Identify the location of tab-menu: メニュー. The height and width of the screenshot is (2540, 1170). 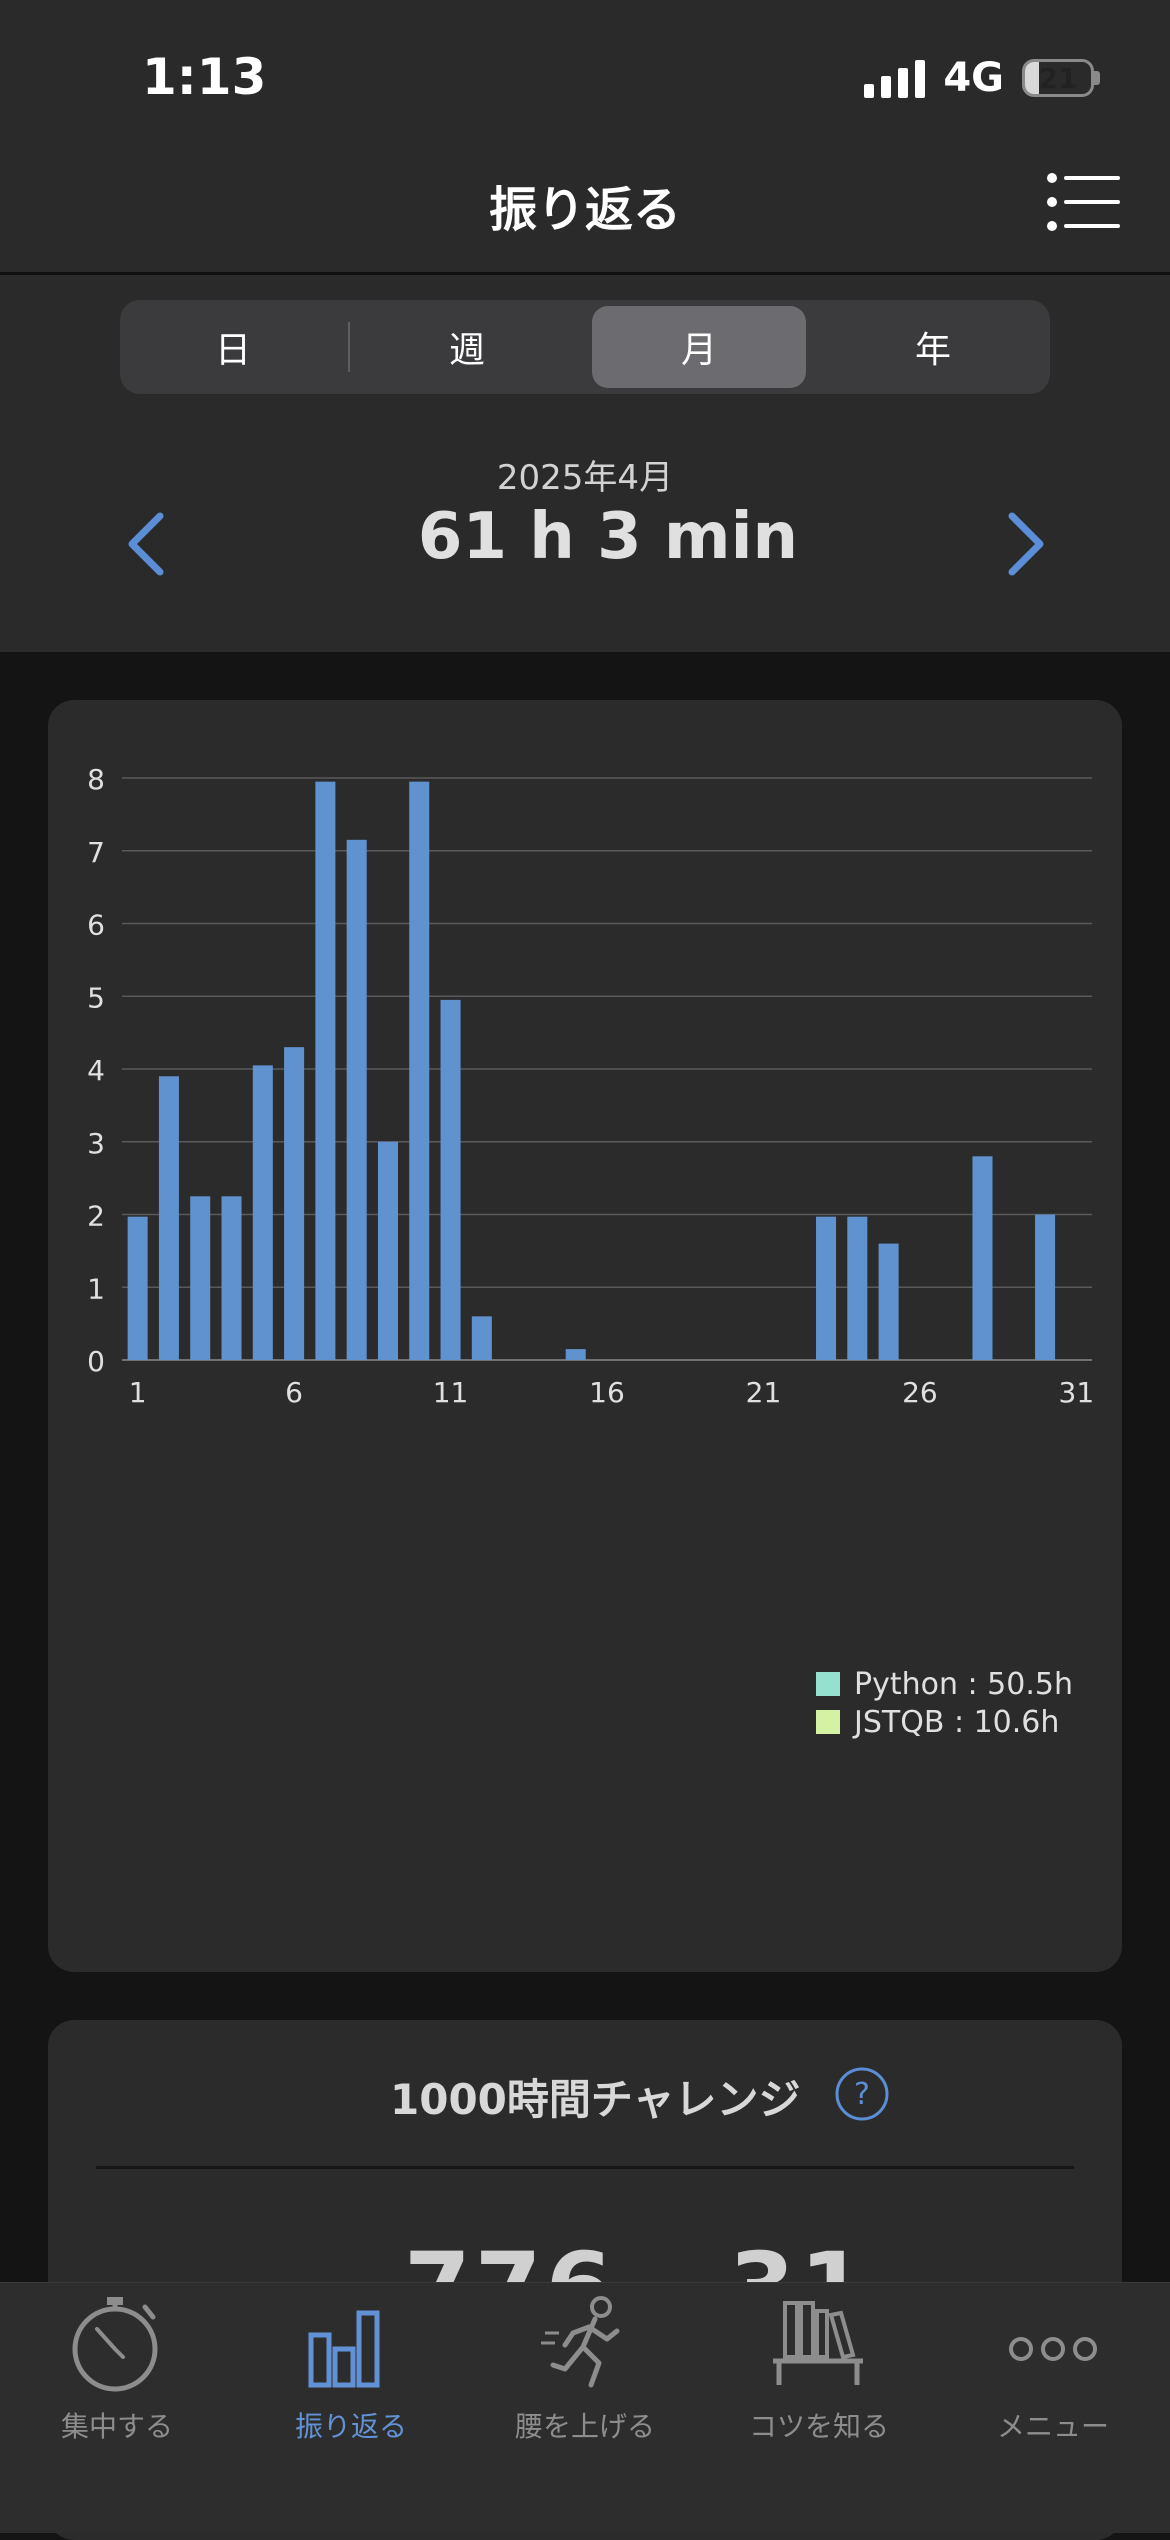
(1053, 2408).